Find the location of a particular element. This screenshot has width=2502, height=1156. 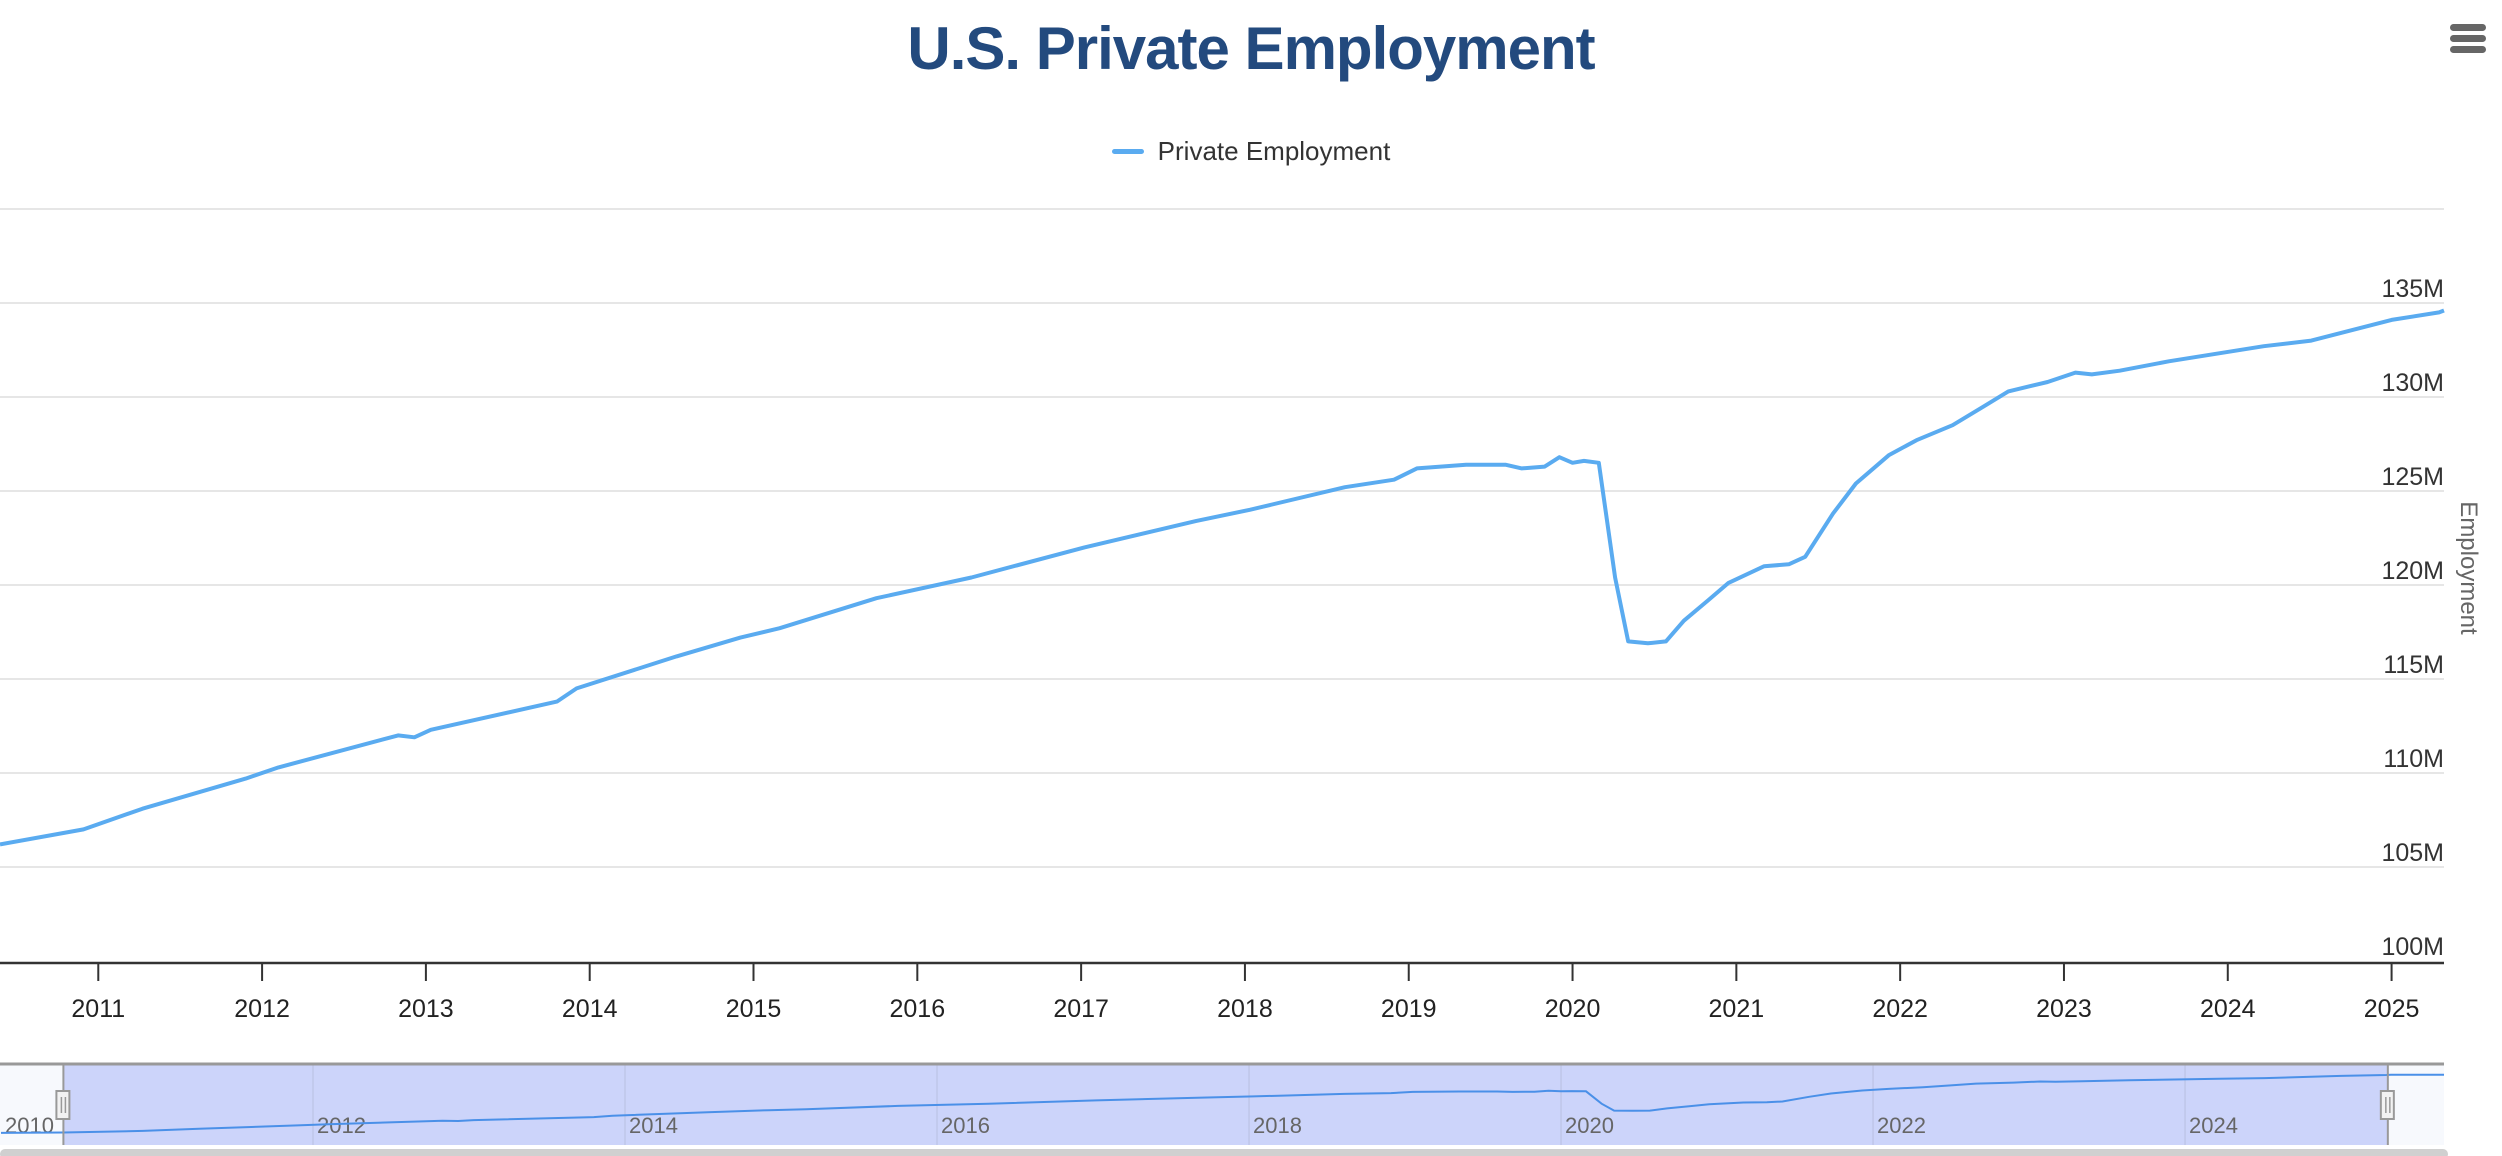

navigator-tick-label: 2012 is located at coordinates (341, 1125).